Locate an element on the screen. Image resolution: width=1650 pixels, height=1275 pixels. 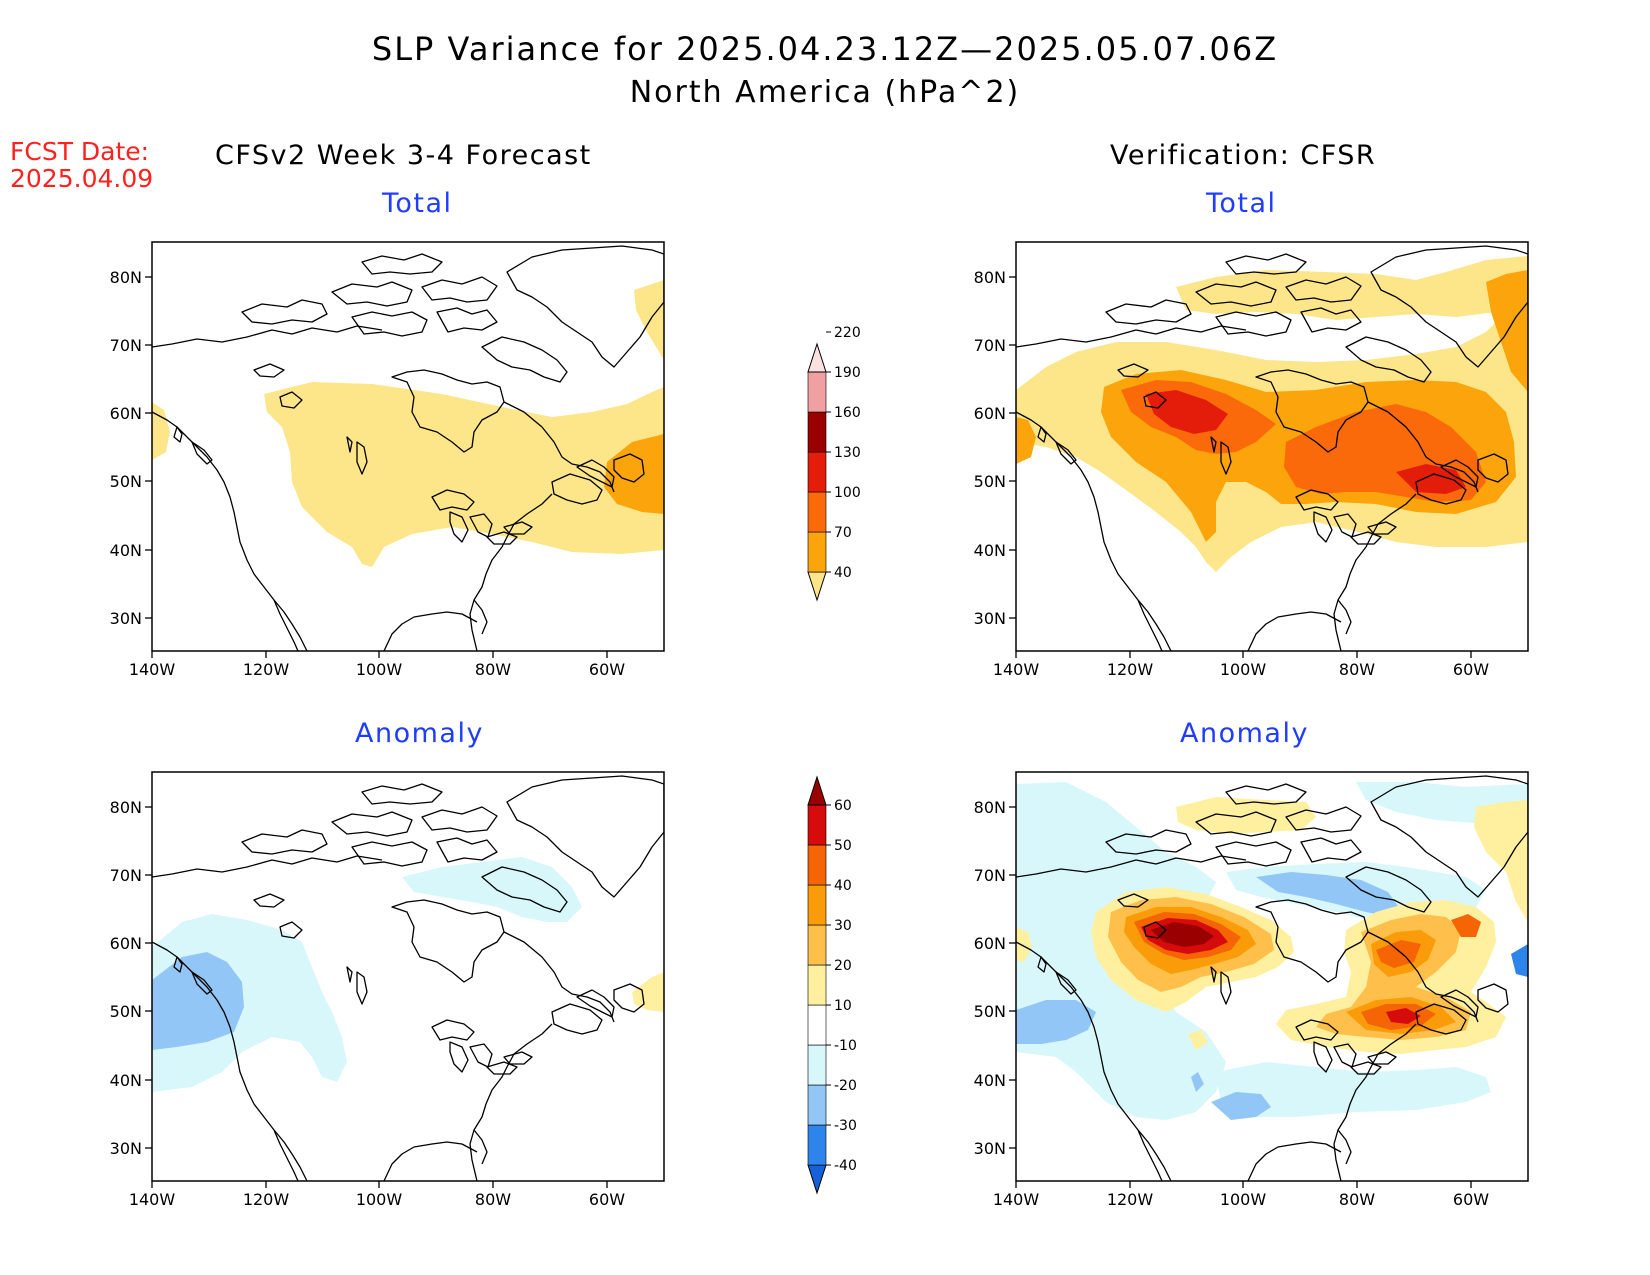
ver-anom-contour-pos50-b is located at coordinates (1403, 1016).